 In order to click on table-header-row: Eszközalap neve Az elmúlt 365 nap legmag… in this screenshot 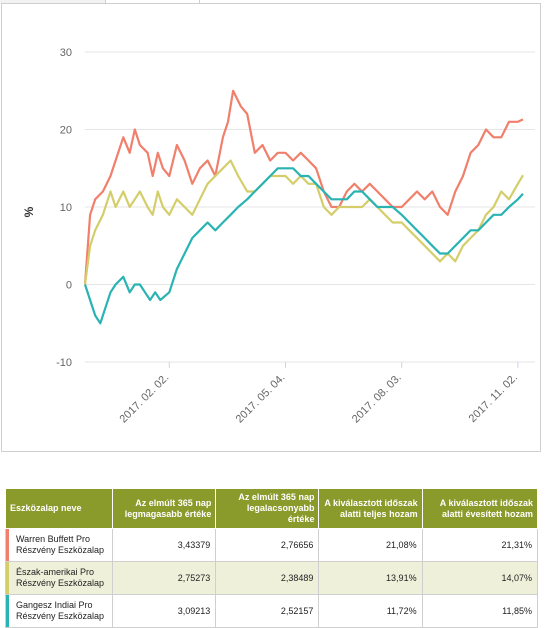, I will do `click(271, 508)`.